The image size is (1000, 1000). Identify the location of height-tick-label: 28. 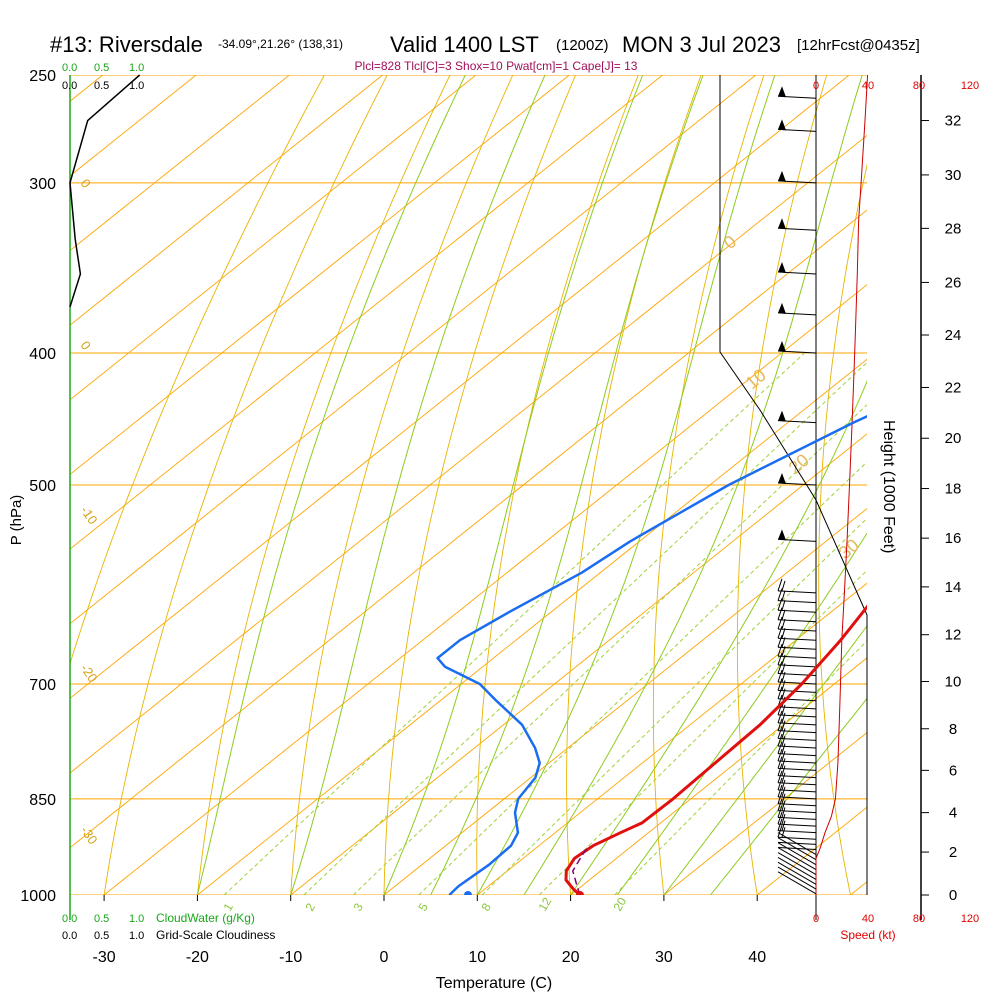
(953, 228).